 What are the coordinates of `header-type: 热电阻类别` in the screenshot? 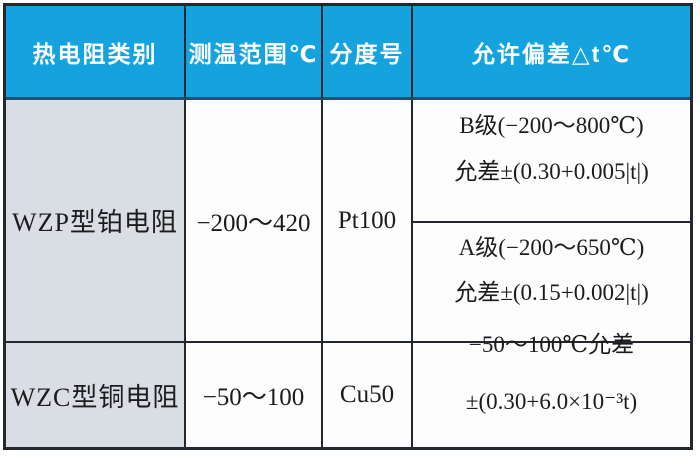 It's located at (96, 53).